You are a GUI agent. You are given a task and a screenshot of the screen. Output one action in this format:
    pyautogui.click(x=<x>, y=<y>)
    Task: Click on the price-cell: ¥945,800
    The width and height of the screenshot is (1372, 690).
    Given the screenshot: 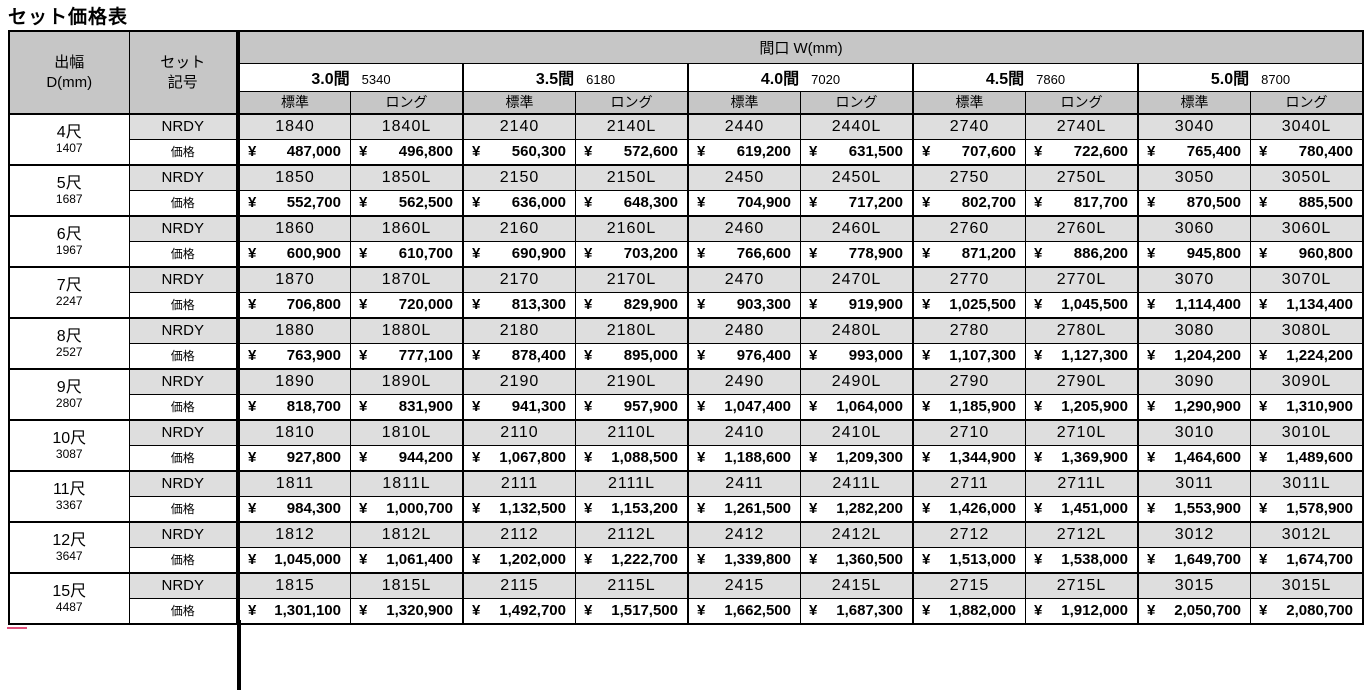 What is the action you would take?
    pyautogui.click(x=1194, y=254)
    